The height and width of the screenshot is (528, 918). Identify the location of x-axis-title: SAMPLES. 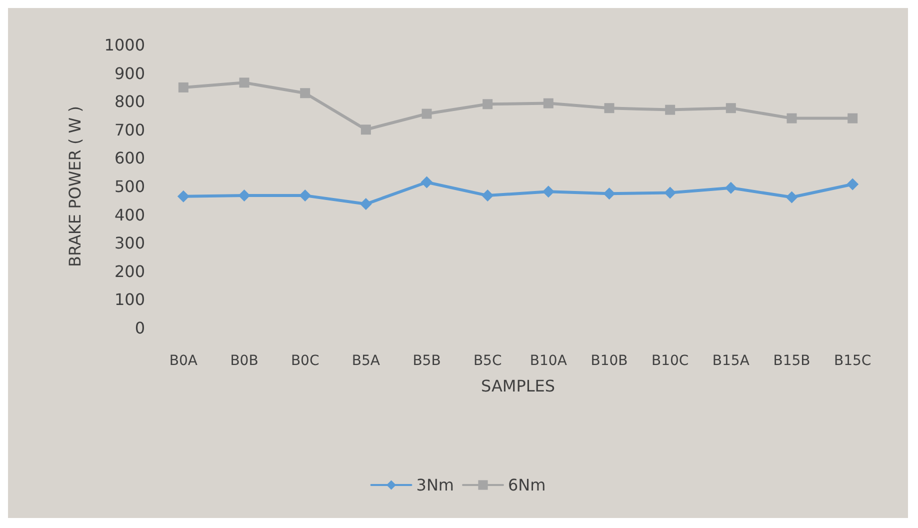
(518, 386).